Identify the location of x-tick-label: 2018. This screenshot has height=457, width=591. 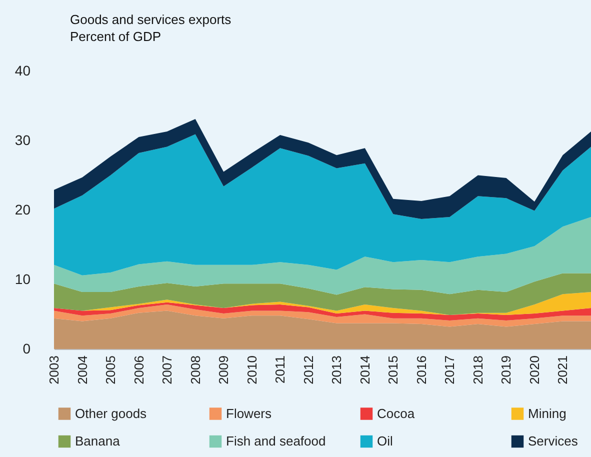
(478, 370).